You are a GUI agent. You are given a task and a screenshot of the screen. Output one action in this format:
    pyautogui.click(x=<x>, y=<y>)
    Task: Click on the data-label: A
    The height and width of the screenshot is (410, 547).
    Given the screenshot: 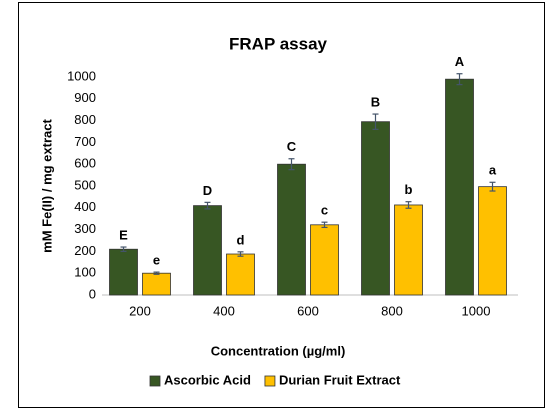 What is the action you would take?
    pyautogui.click(x=460, y=61)
    